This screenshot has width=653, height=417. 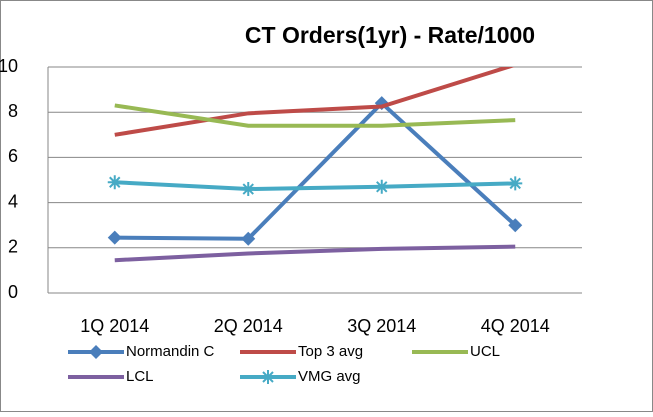 I want to click on y-tick-label: 10, so click(x=9, y=66).